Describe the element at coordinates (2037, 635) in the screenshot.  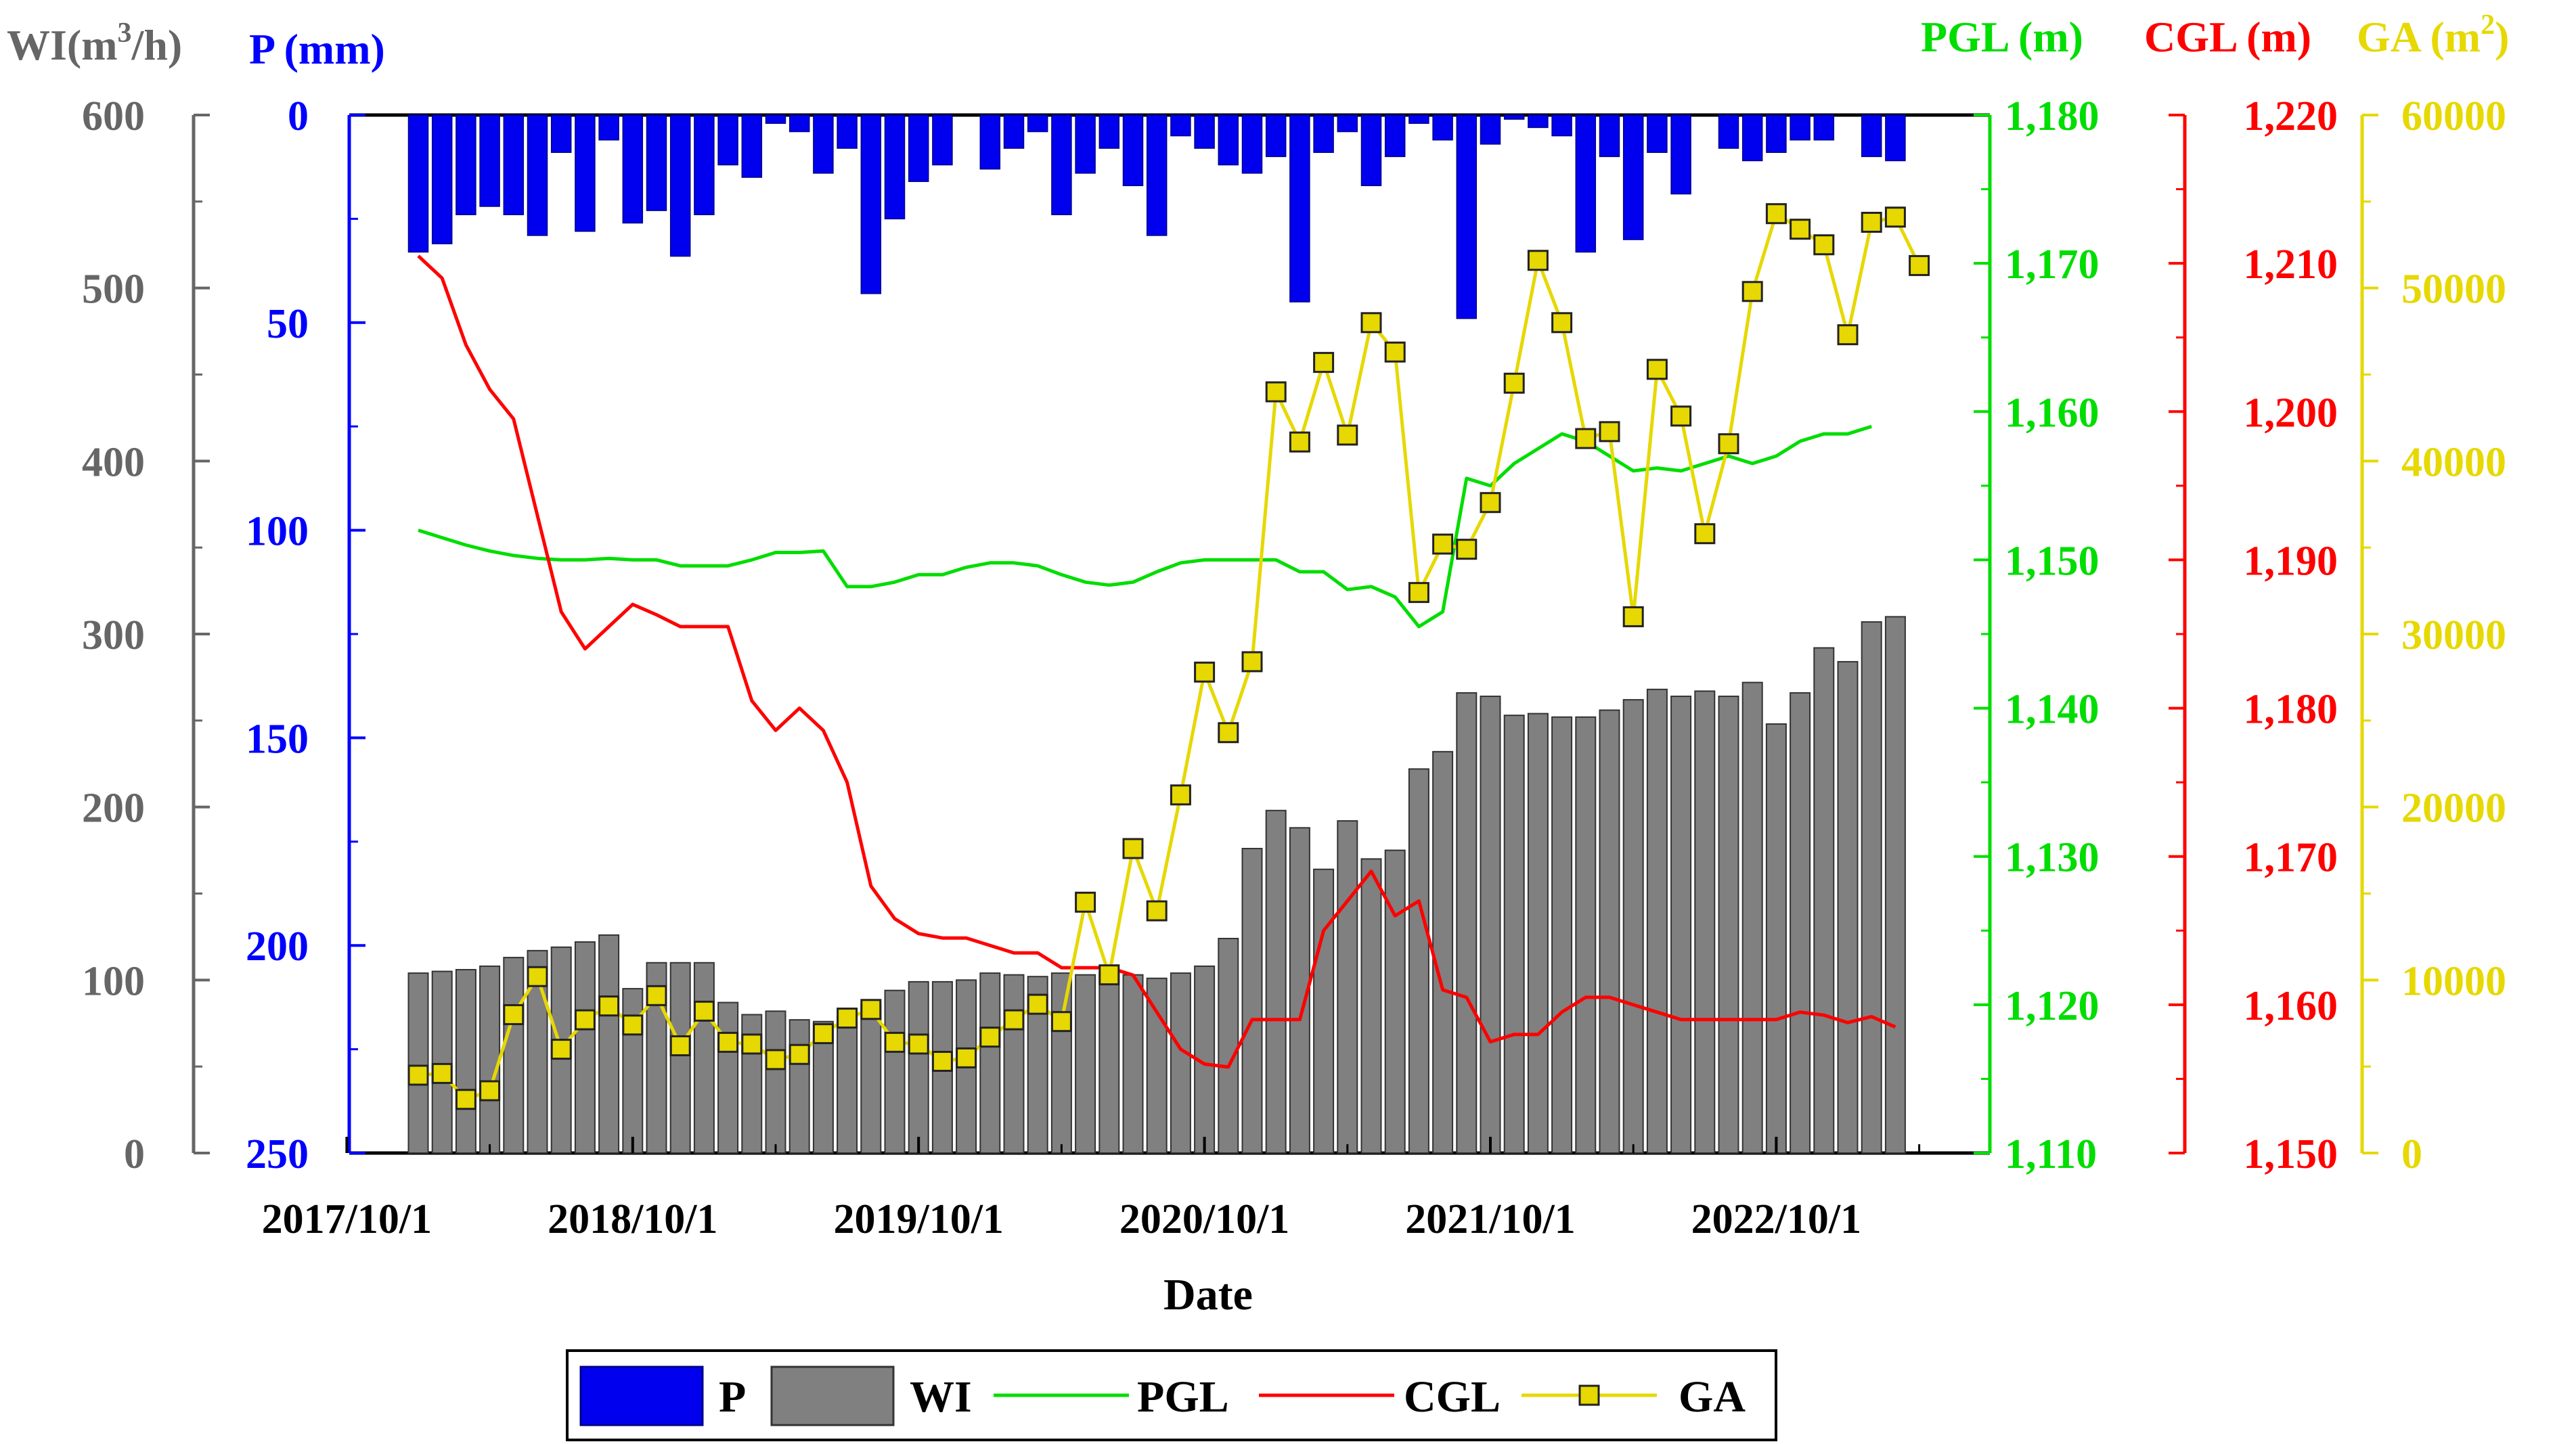
I see `pgl-axis: 1,110 1,120 1,130 1,140 1,150 1,160 1,170 1,180` at that location.